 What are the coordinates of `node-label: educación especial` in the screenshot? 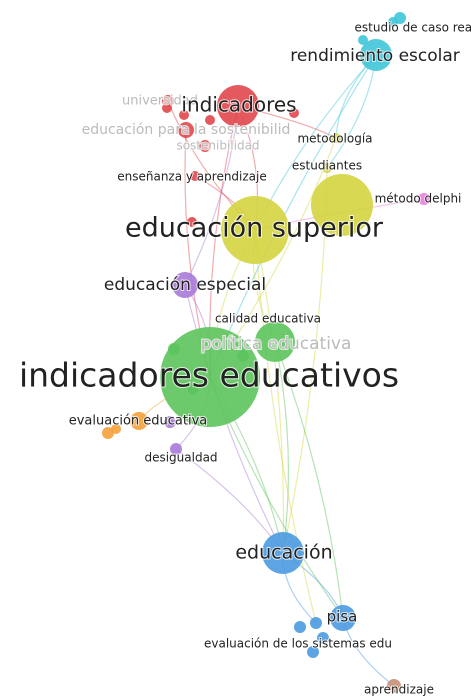 It's located at (185, 285).